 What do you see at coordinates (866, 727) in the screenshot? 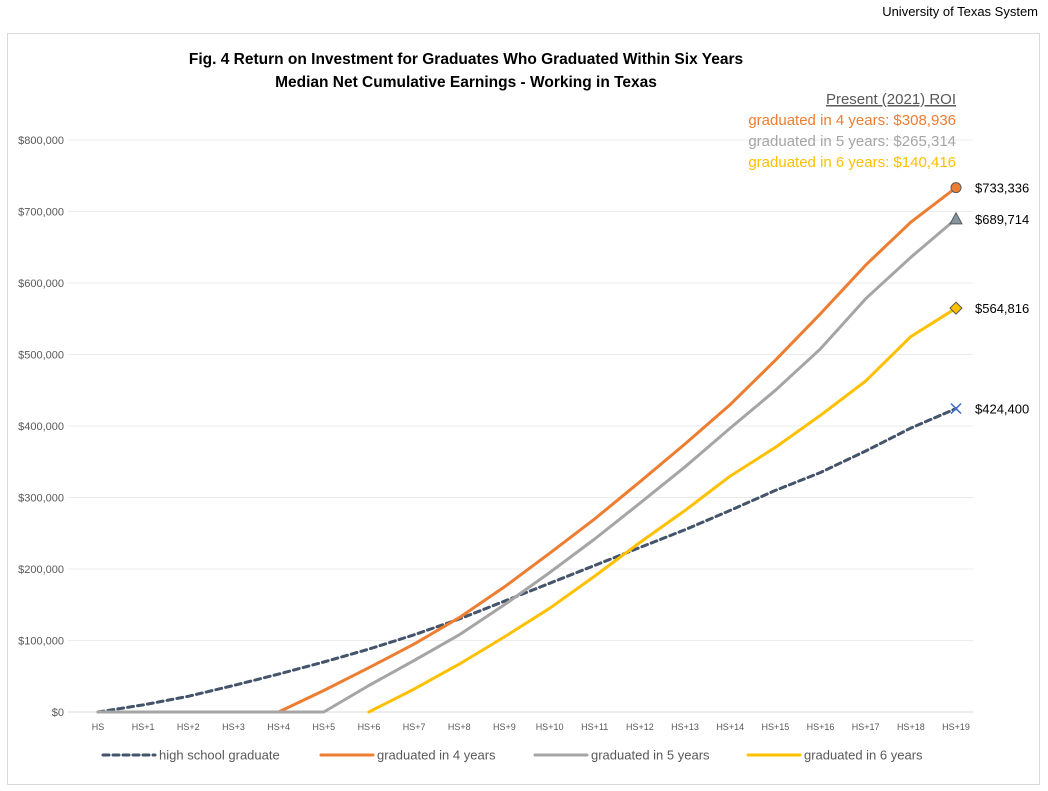
I see `x-tick-label: HS+17` at bounding box center [866, 727].